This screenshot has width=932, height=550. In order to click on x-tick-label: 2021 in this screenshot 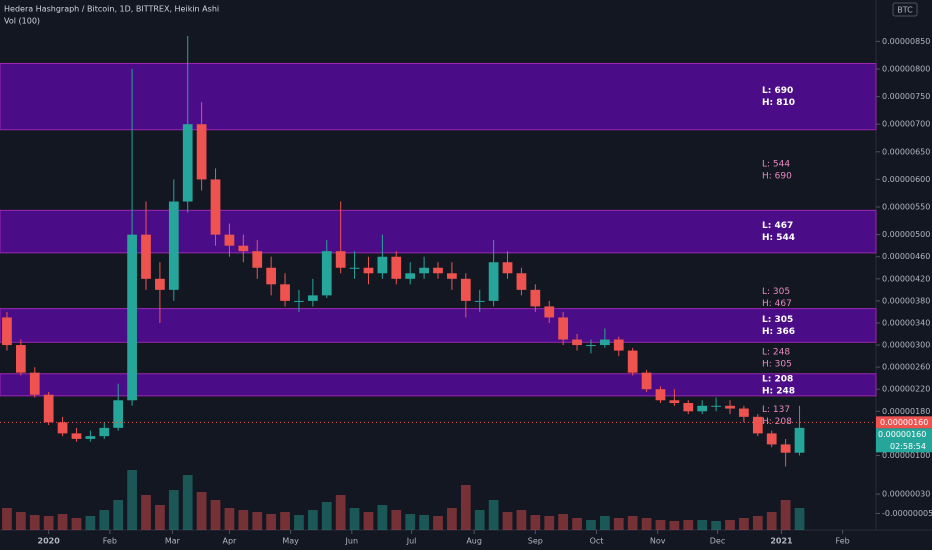, I will do `click(781, 541)`.